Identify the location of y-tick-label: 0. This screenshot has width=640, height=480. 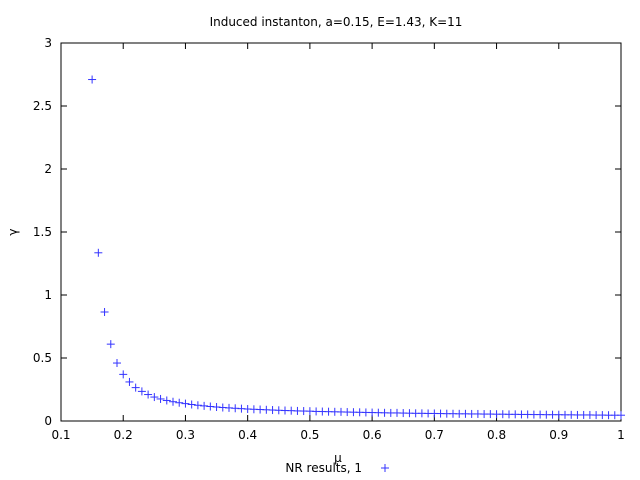
(48, 421).